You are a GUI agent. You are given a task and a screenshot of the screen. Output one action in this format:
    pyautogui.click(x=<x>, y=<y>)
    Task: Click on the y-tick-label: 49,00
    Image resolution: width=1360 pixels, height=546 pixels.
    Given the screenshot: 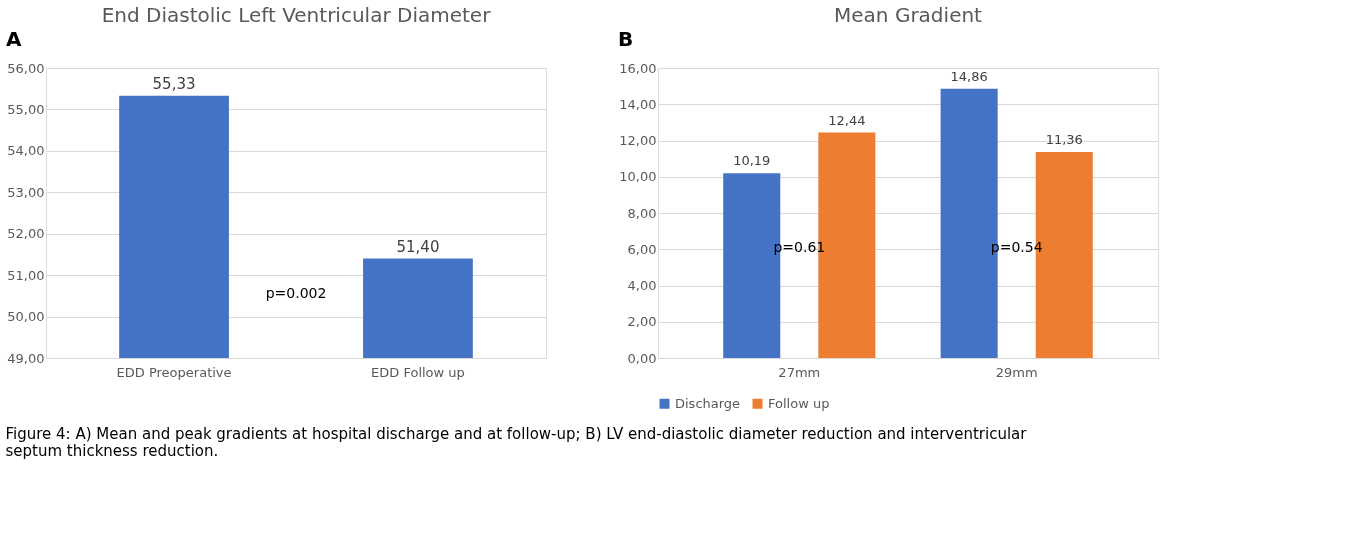 What is the action you would take?
    pyautogui.click(x=26, y=358)
    